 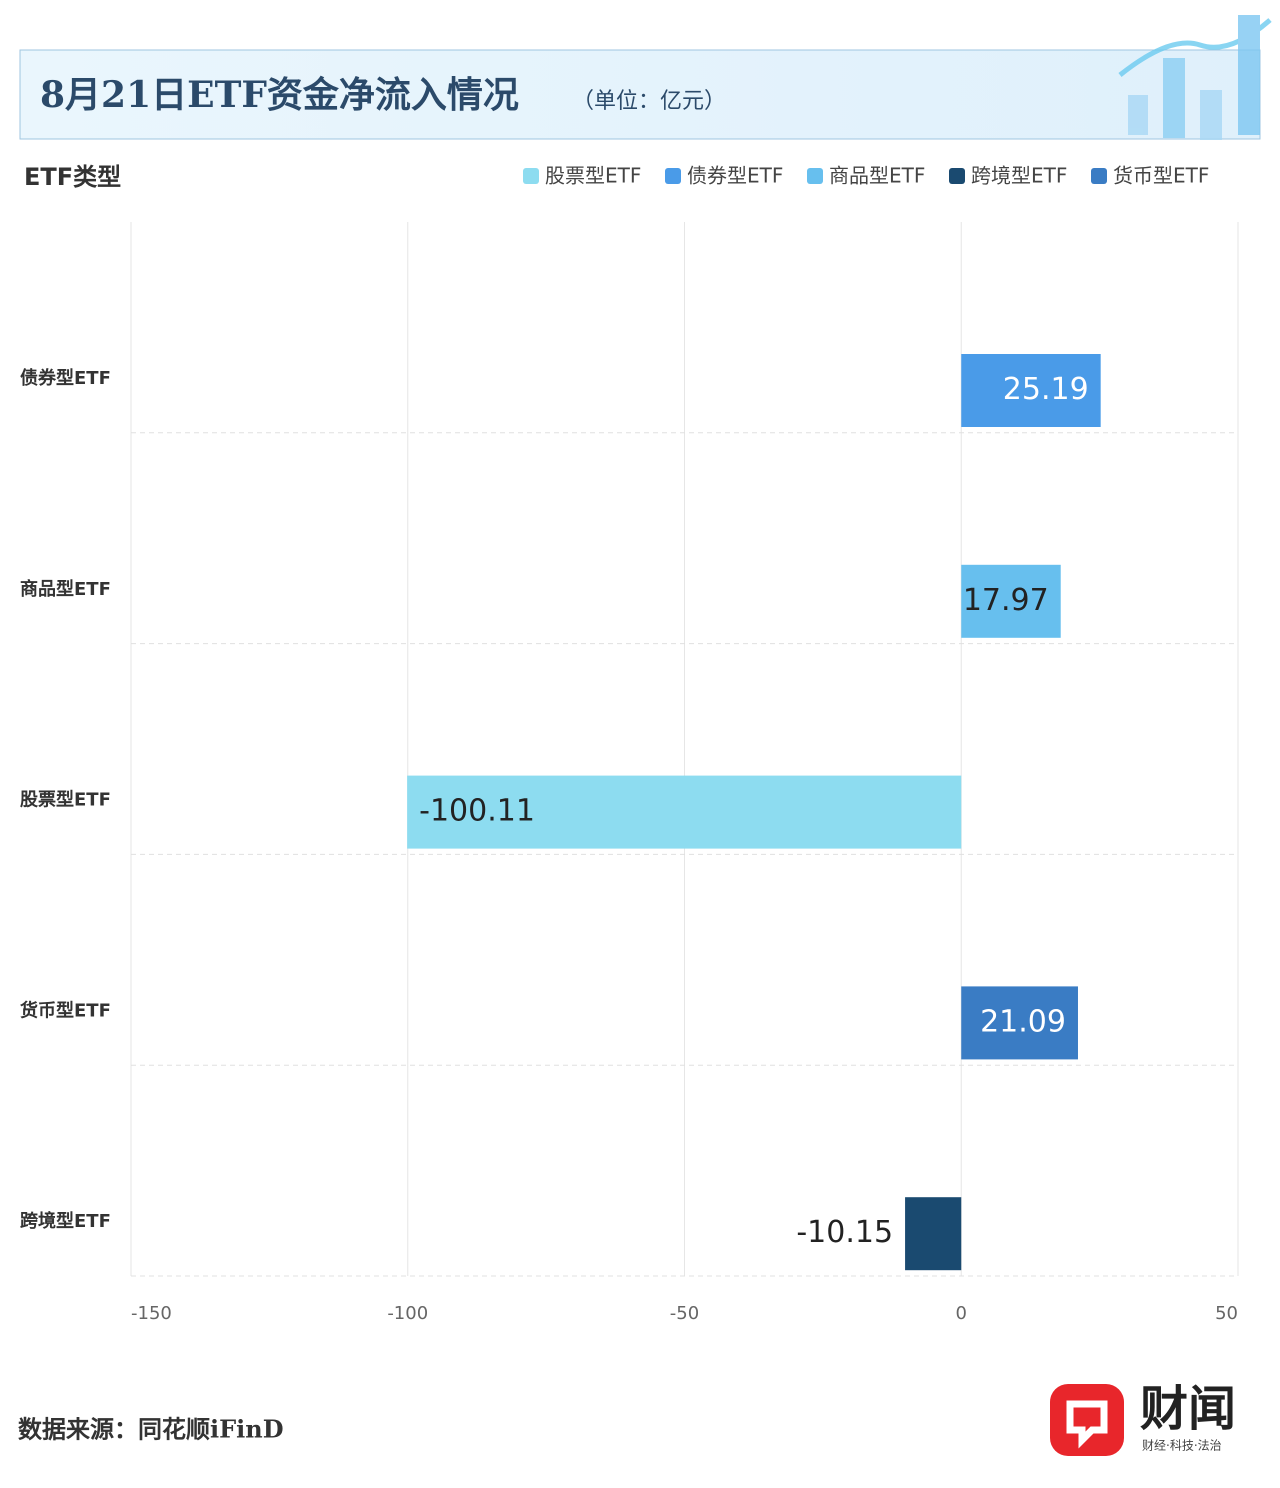 What do you see at coordinates (1006, 600) in the screenshot?
I see `value-label: 17.97` at bounding box center [1006, 600].